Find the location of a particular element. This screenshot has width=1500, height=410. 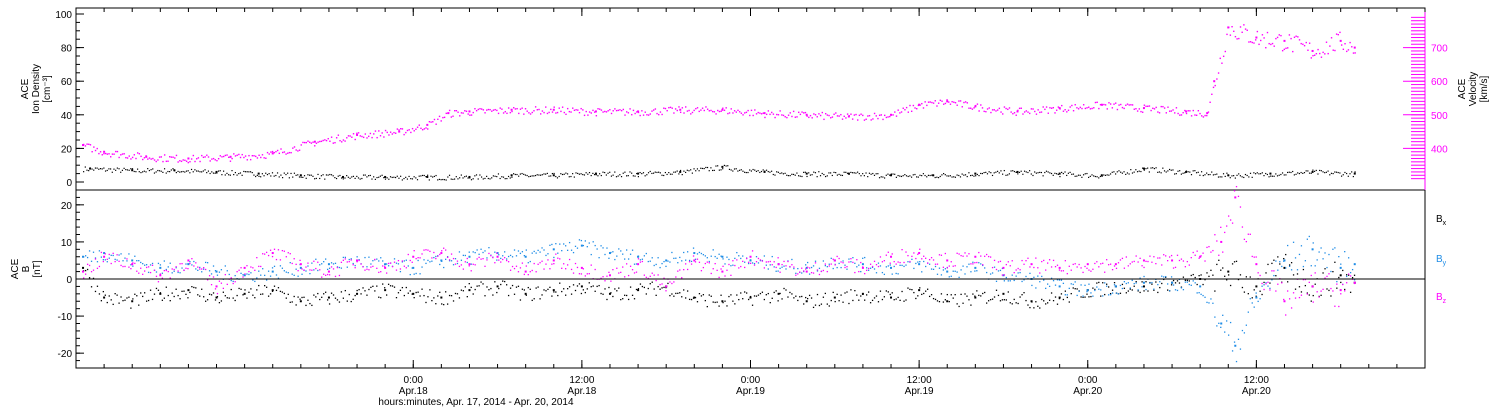

density-point is located at coordinates (216, 171).